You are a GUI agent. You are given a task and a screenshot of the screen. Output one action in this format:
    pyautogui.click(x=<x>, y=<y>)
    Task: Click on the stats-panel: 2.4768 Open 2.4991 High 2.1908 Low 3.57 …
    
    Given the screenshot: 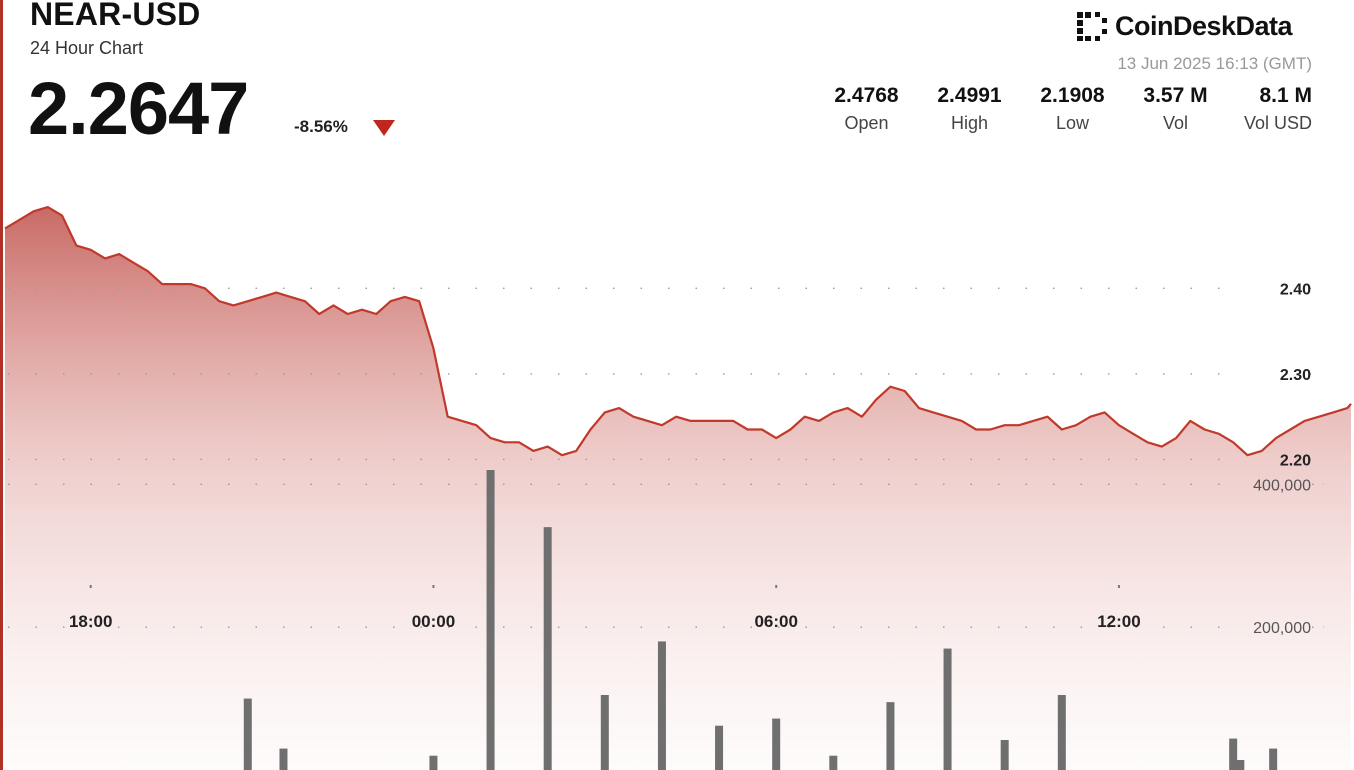 What is the action you would take?
    pyautogui.click(x=1063, y=109)
    